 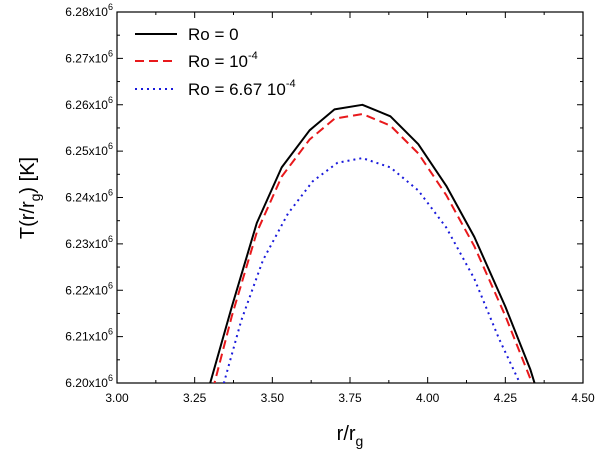 What do you see at coordinates (195, 398) in the screenshot?
I see `x-tick-label: 3.25` at bounding box center [195, 398].